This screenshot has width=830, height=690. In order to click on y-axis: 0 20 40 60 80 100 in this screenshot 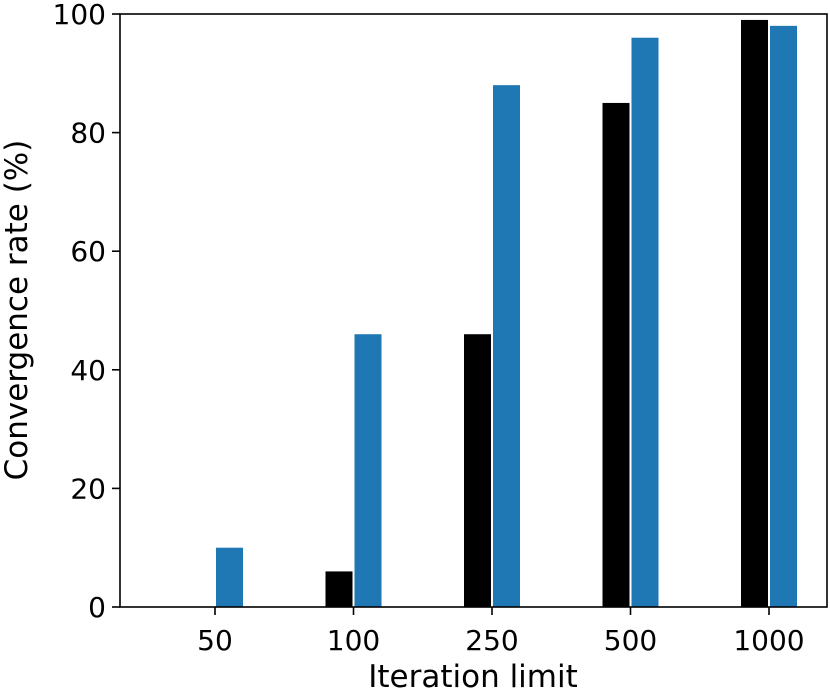, I will do `click(86, 312)`.